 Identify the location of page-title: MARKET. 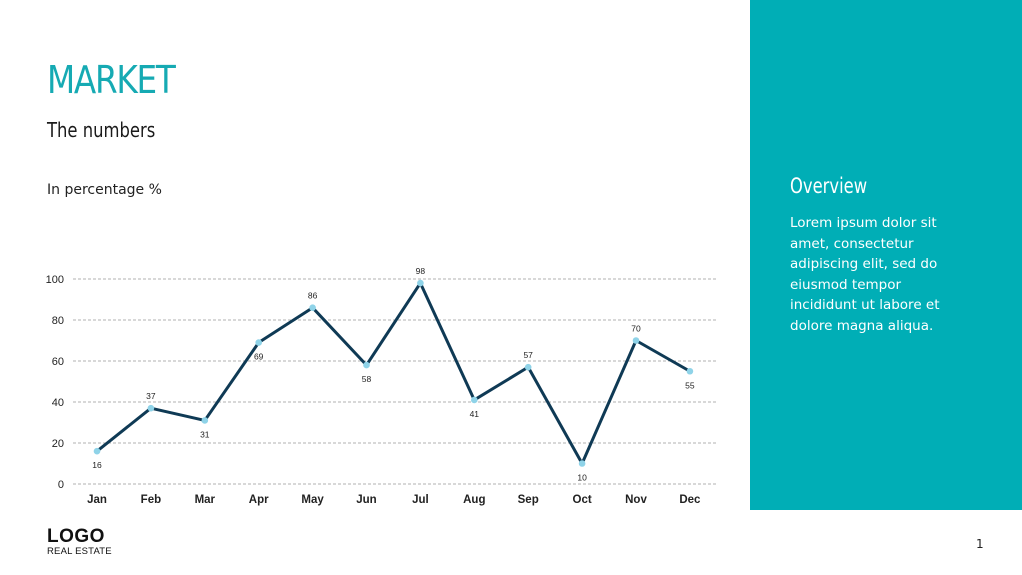
(111, 80).